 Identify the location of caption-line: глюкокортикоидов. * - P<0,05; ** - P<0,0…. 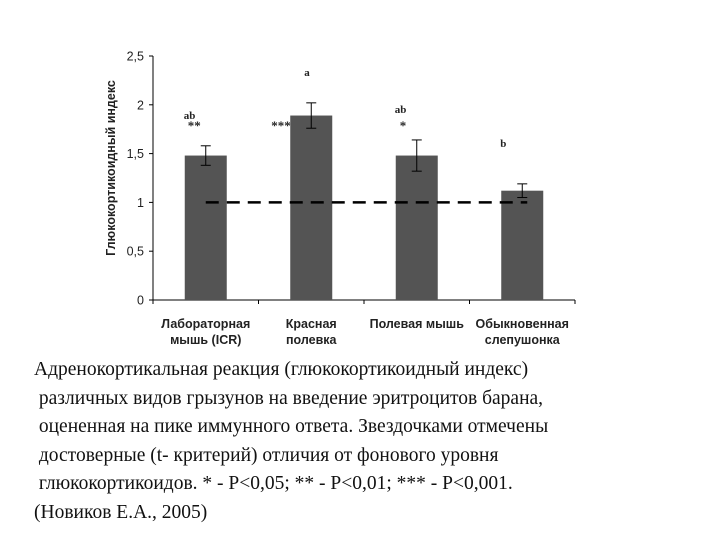
(273, 484).